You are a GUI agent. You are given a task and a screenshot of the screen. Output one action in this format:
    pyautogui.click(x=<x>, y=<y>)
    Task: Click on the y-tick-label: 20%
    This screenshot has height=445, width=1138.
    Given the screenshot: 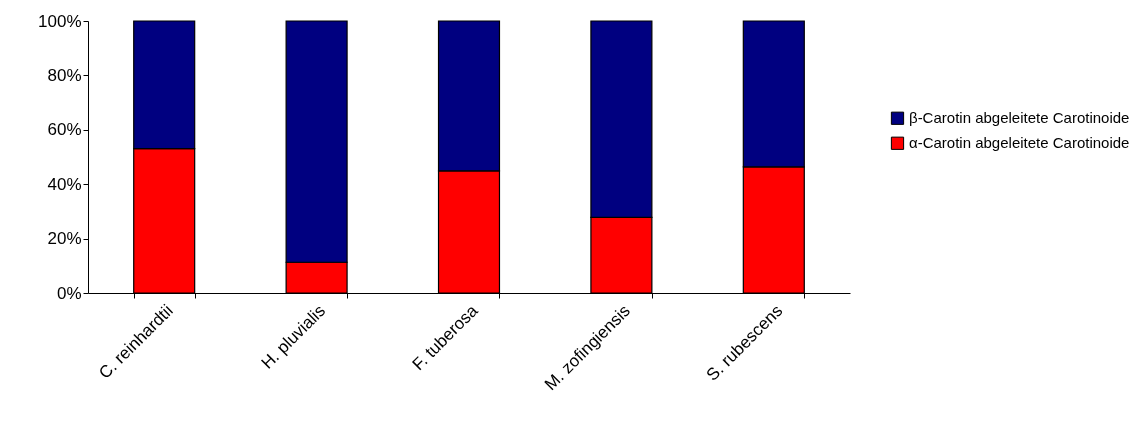 What is the action you would take?
    pyautogui.click(x=64, y=239)
    